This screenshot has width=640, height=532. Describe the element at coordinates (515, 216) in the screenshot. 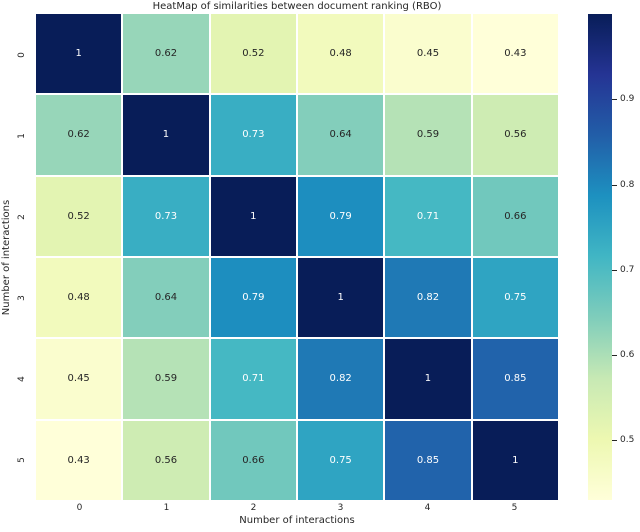

I see `heatmap-cell-2-5: 0.66` at that location.